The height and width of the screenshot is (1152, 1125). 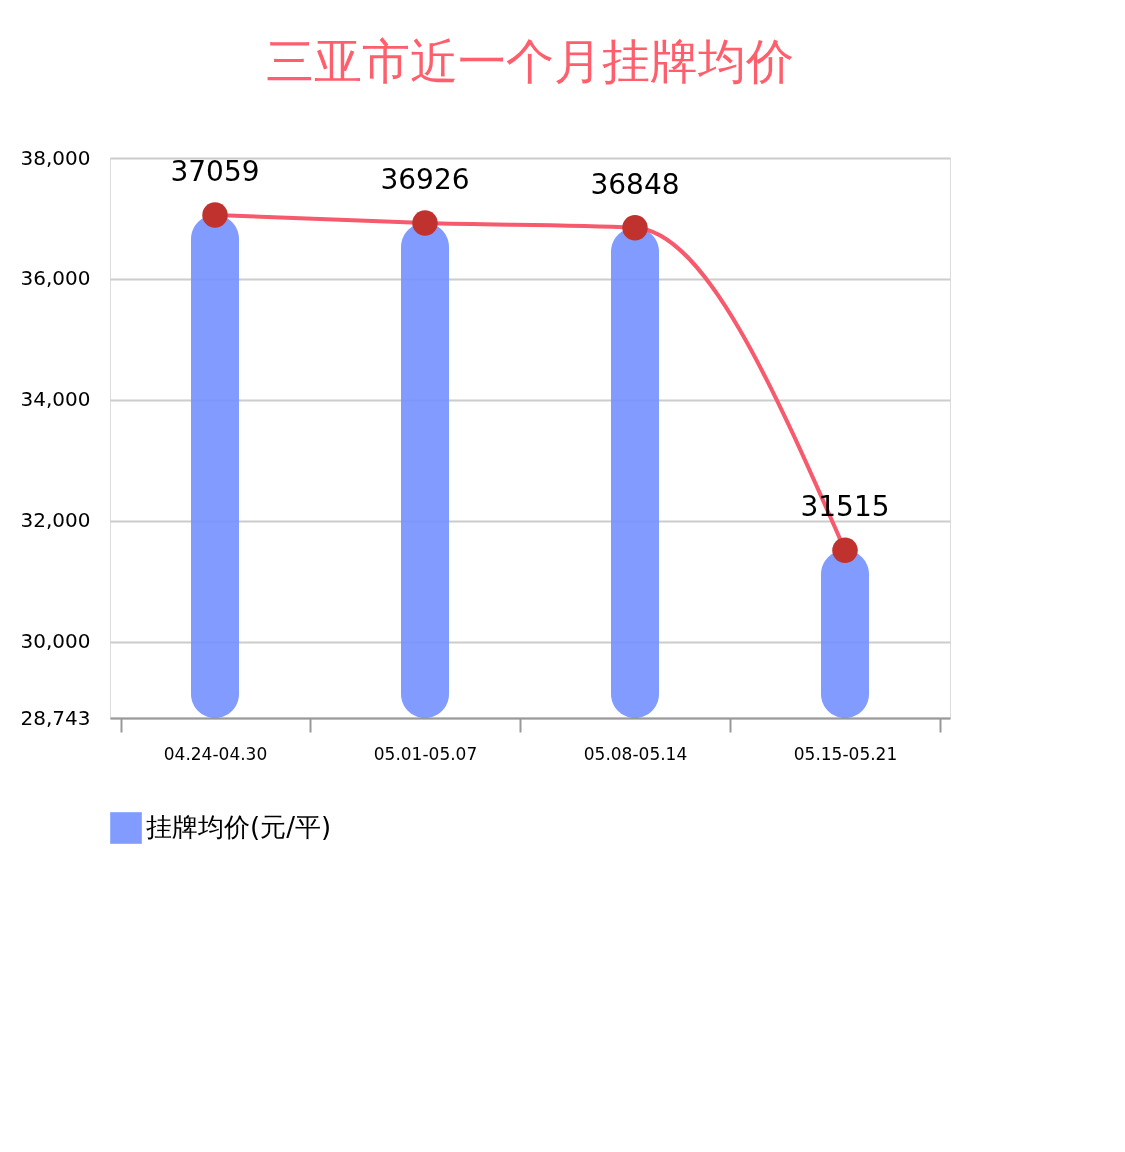 What do you see at coordinates (55, 641) in the screenshot?
I see `y-tick-label: 30,000` at bounding box center [55, 641].